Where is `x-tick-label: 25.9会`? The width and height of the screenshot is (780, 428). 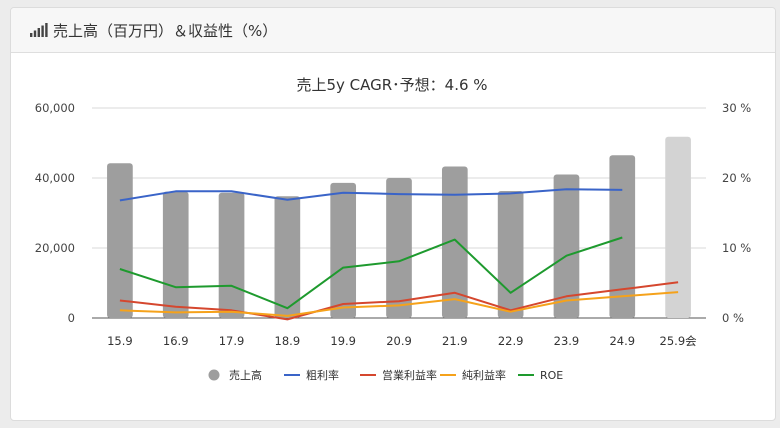 x-tick-label: 25.9会 is located at coordinates (679, 341).